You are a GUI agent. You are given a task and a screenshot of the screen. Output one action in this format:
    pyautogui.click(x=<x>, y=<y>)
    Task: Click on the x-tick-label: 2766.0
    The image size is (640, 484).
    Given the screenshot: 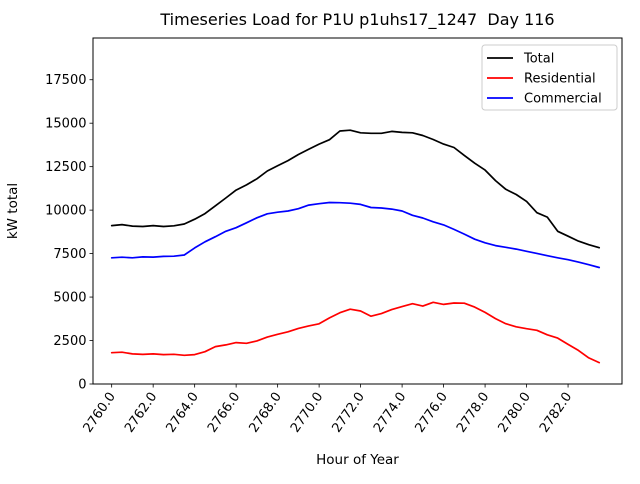 What is the action you would take?
    pyautogui.click(x=224, y=413)
    